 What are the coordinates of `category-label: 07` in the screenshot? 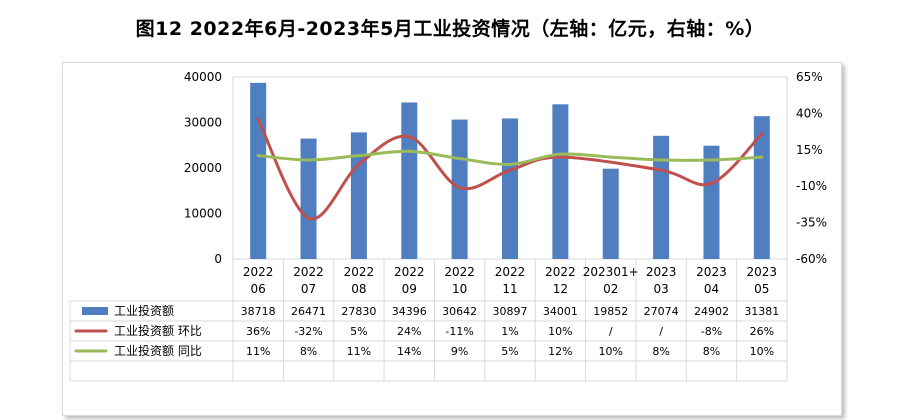 It's located at (308, 289).